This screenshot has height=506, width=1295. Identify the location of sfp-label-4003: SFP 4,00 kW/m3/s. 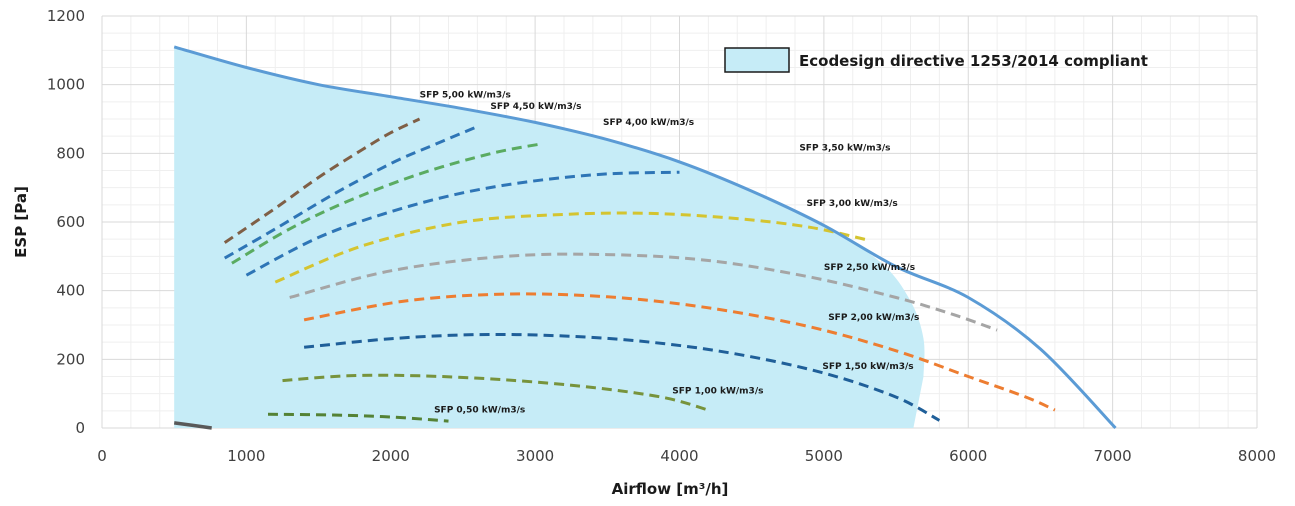
(648, 123).